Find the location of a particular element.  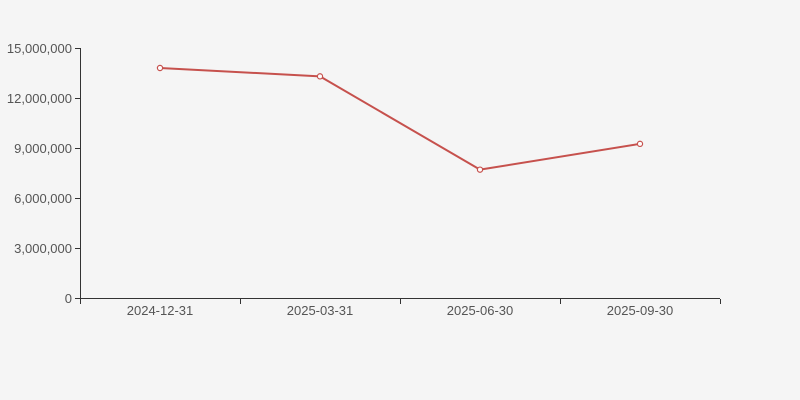

x-axis-label: 2025-06-30 is located at coordinates (480, 310).